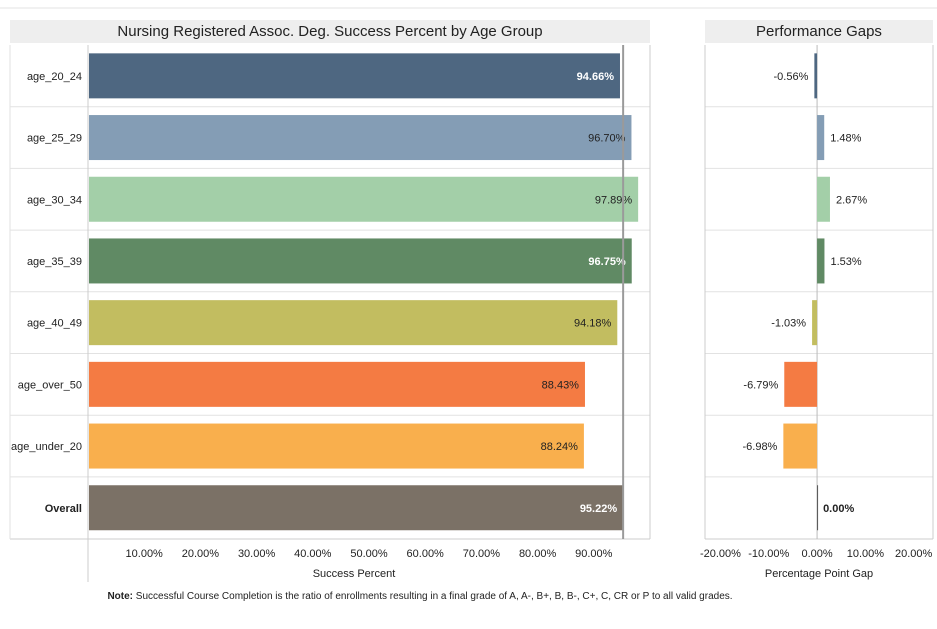  I want to click on gap-value-label: -6.98%, so click(759, 447).